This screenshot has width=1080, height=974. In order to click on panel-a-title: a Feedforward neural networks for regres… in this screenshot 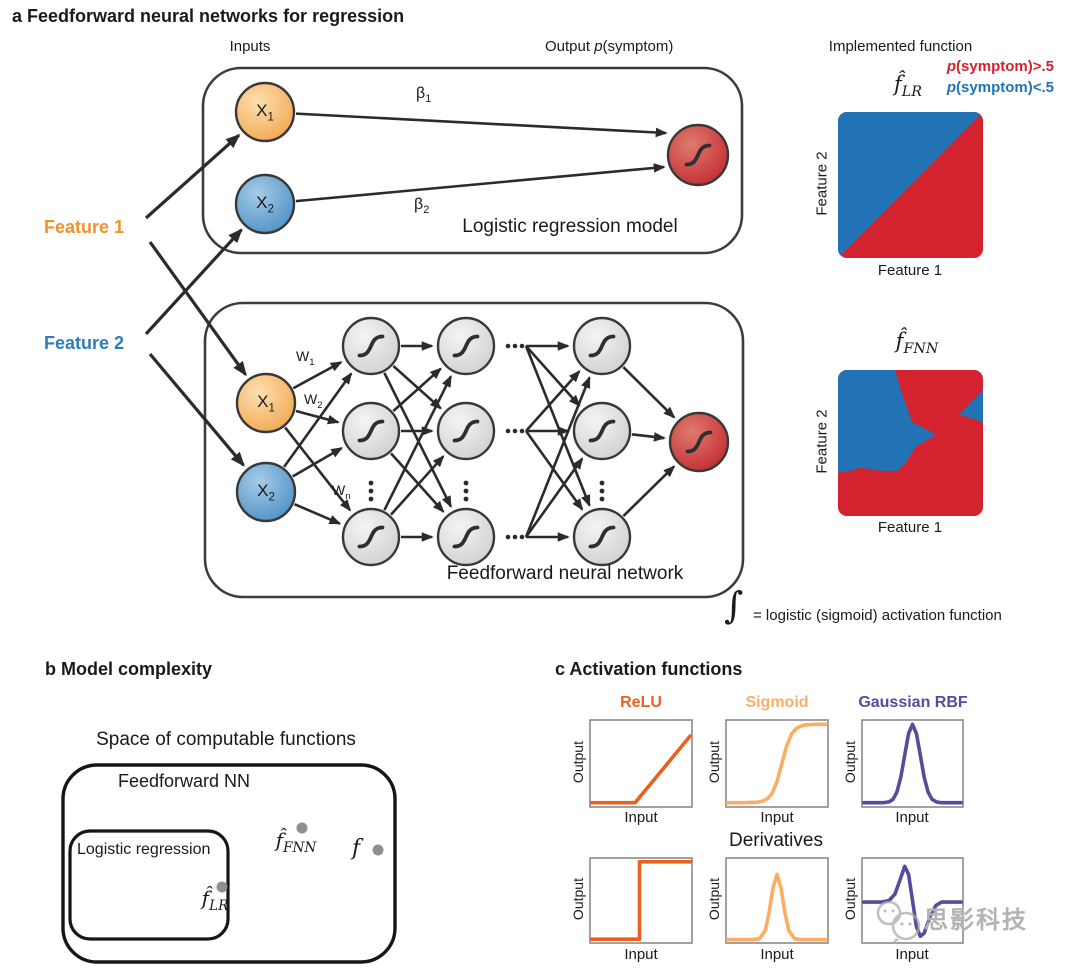, I will do `click(208, 16)`.